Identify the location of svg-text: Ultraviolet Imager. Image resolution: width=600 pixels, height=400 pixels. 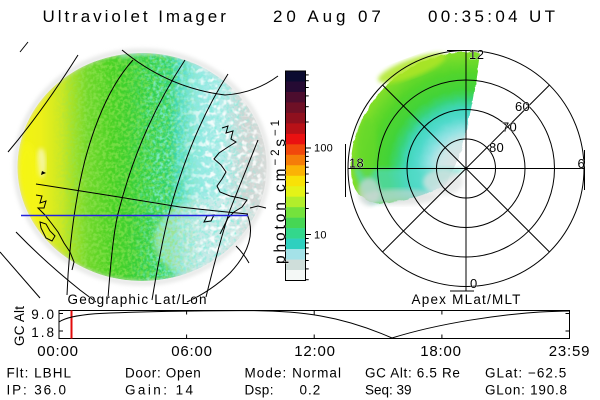
(136, 16).